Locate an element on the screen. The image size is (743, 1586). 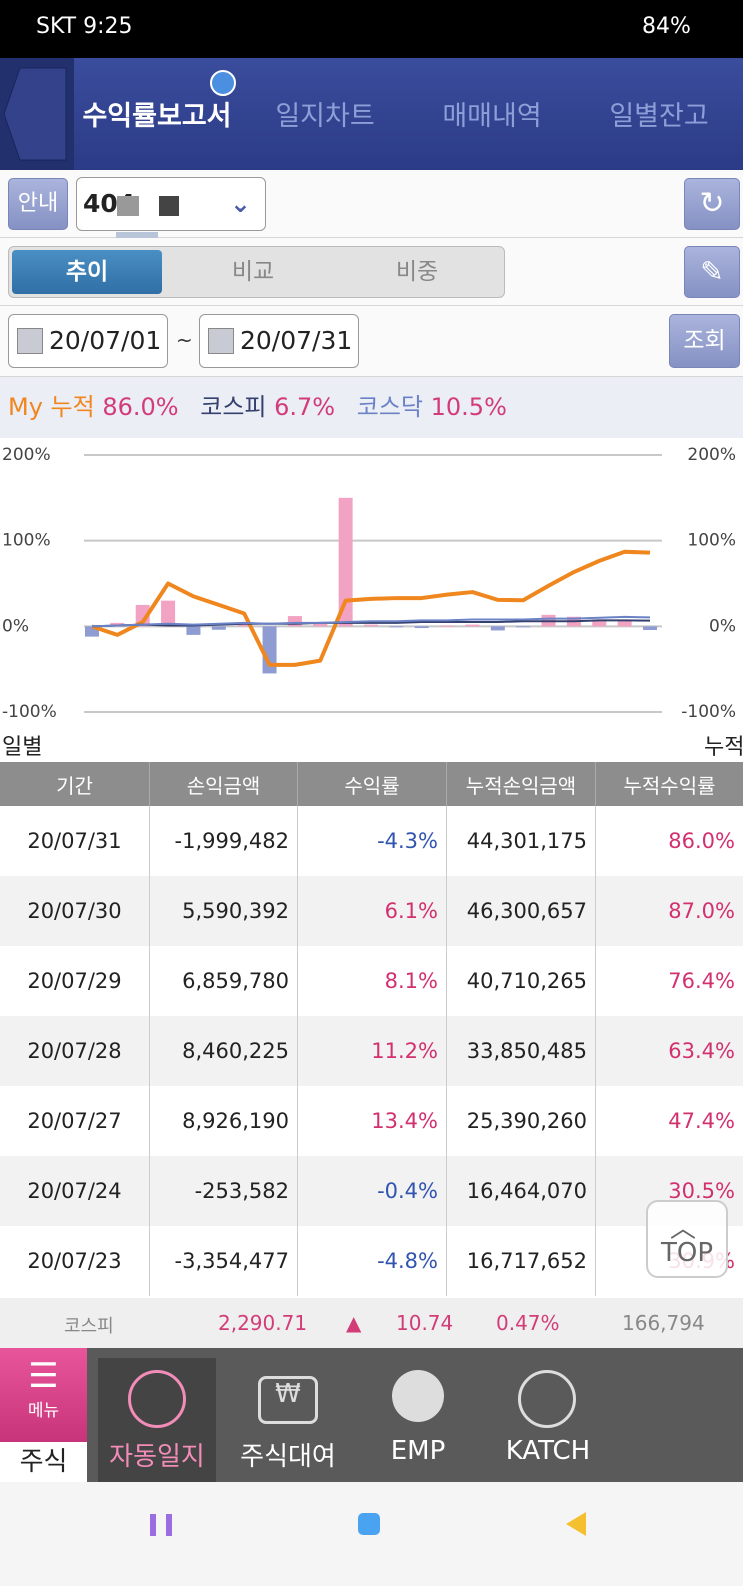
table-header: 기간 손익금액 수익률 누적손익금액 누적수익률 is located at coordinates (371, 784).